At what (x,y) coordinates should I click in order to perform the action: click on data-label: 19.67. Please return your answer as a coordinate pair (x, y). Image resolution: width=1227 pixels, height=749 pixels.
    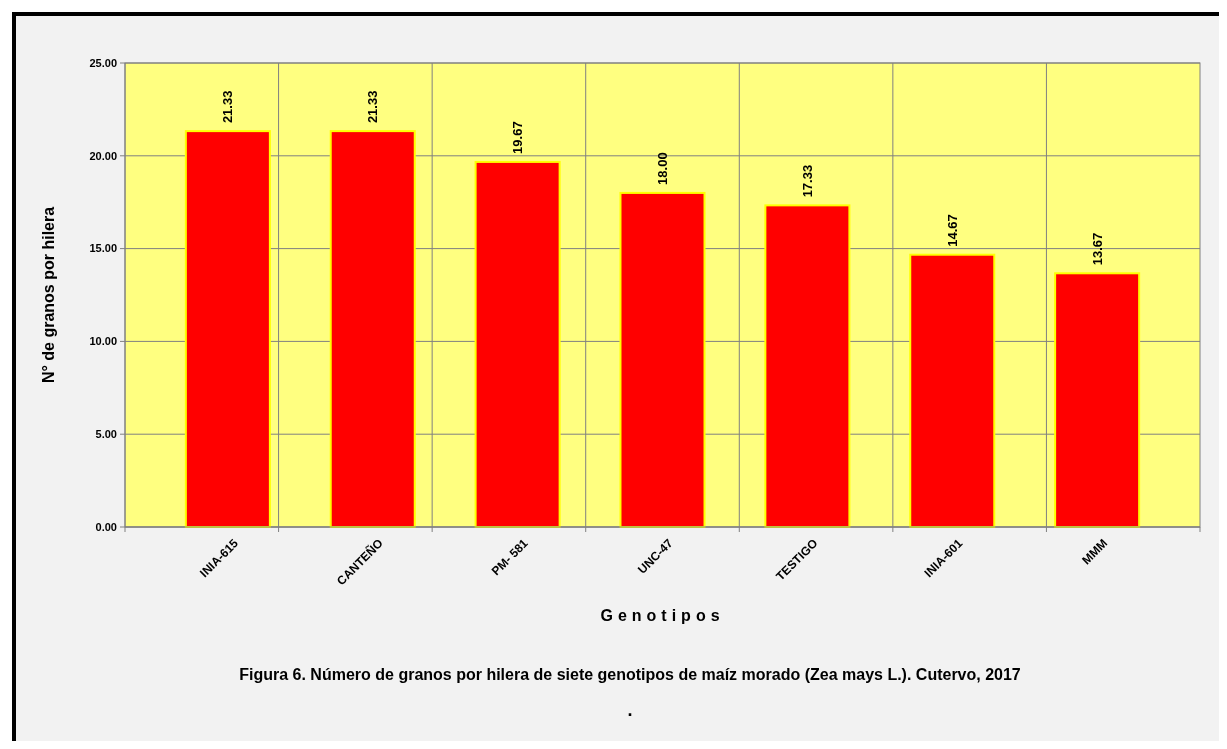
    Looking at the image, I should click on (518, 137).